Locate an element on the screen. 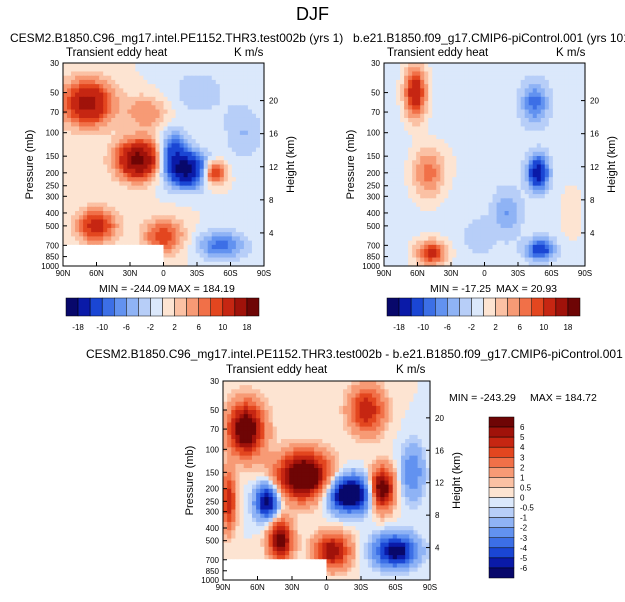 Image resolution: width=625 pixels, height=602 pixels. panel1-xtick-label: 30S is located at coordinates (197, 273).